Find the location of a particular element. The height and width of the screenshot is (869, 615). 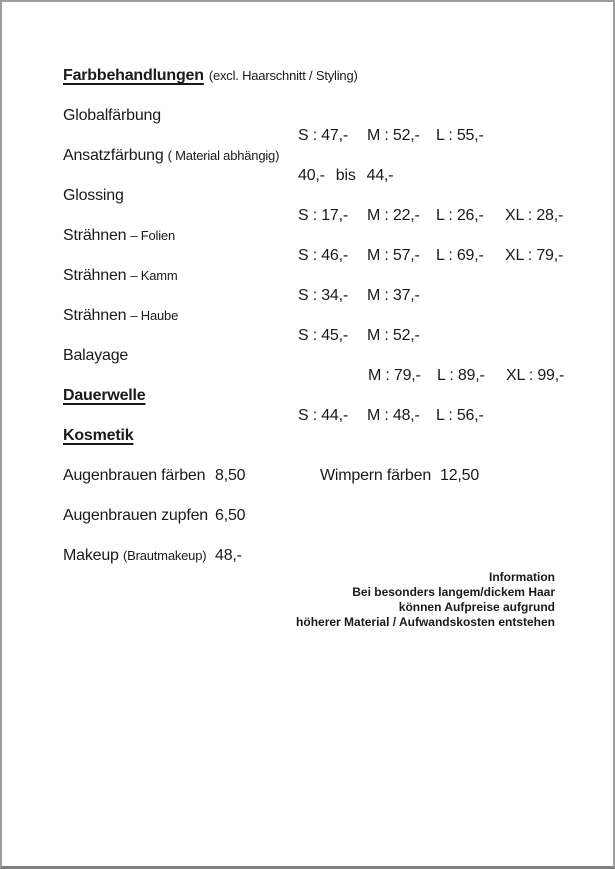

service-note: ( Material abhängig) is located at coordinates (223, 155).